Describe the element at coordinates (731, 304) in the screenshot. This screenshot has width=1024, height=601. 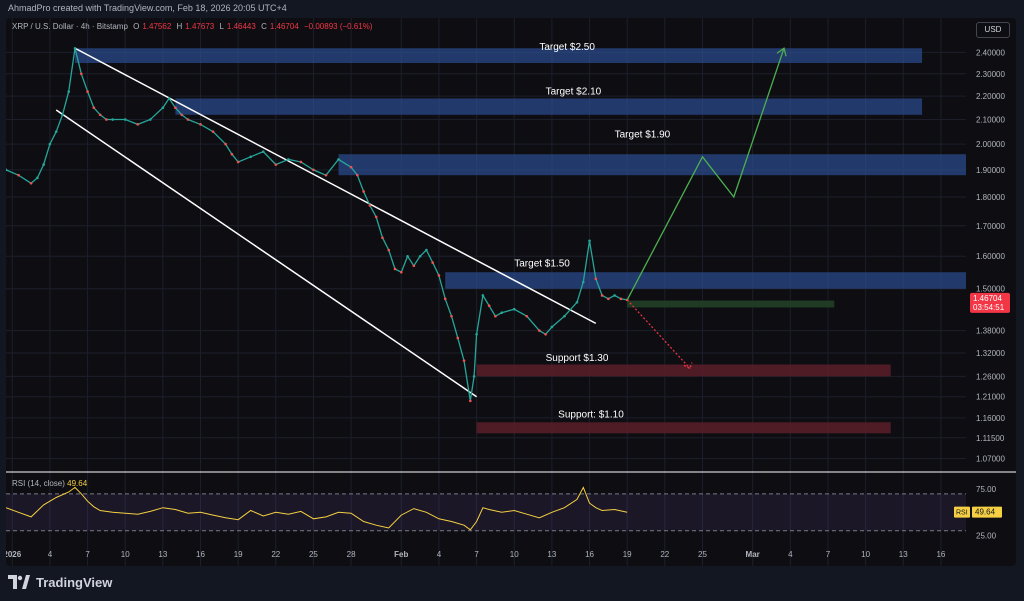
I see `current-price-zone` at that location.